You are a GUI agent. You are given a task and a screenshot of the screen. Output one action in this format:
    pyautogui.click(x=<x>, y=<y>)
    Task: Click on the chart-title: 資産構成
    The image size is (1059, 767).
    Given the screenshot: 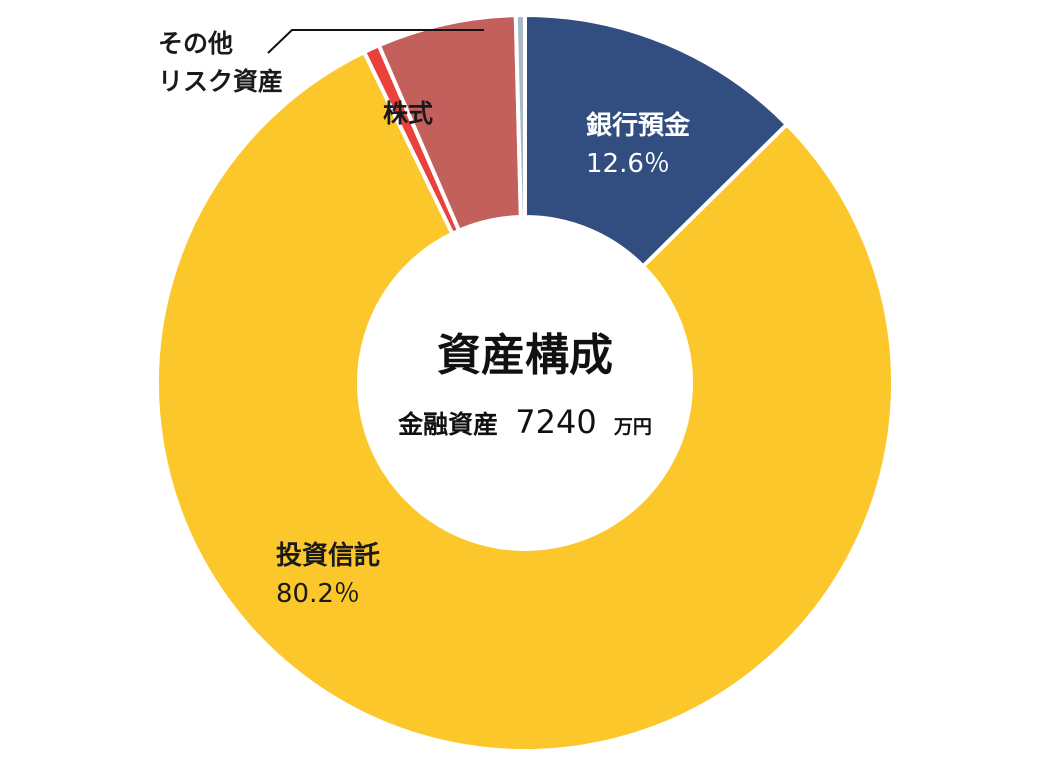 What is the action you would take?
    pyautogui.click(x=525, y=355)
    